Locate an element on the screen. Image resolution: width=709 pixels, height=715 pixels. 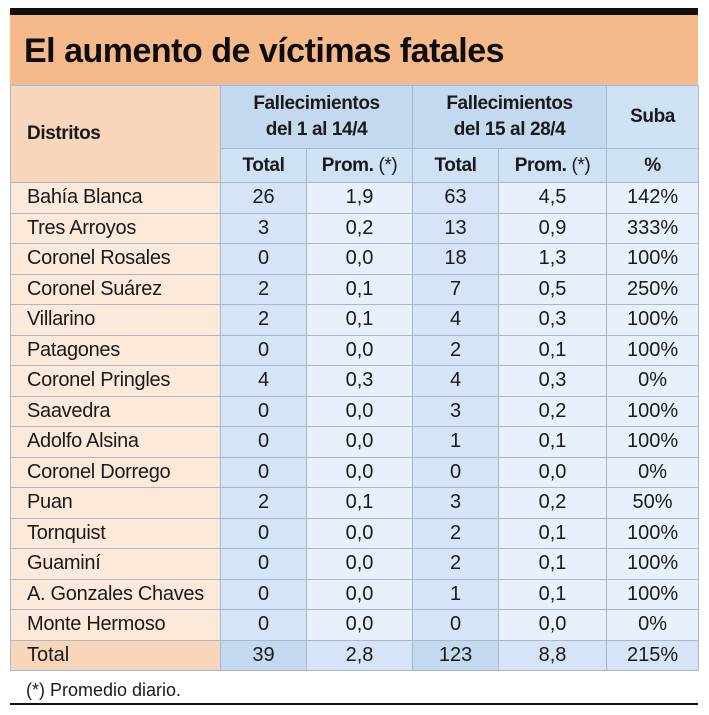
district-name: Bahía Blanca is located at coordinates (115, 198).